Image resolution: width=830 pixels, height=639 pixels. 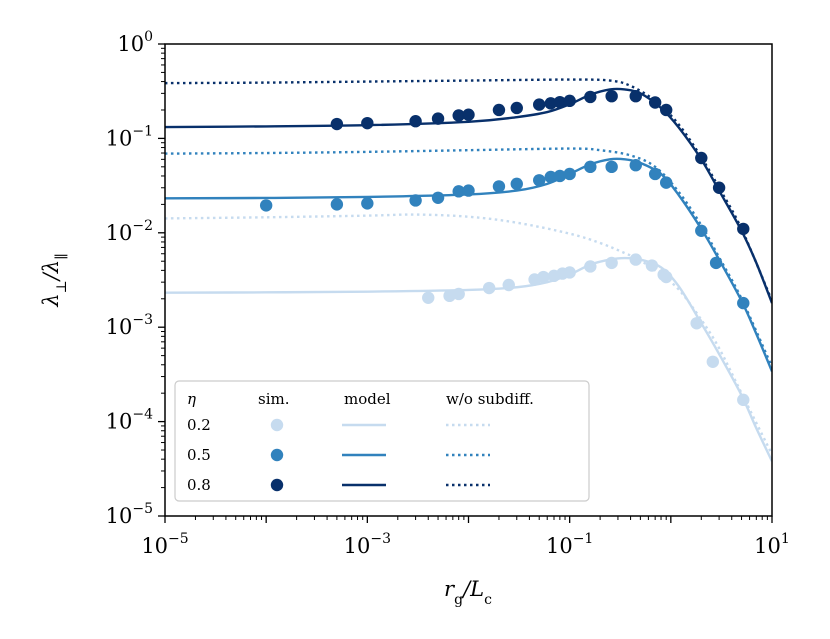 What do you see at coordinates (367, 399) in the screenshot?
I see `legend-header-model: model` at bounding box center [367, 399].